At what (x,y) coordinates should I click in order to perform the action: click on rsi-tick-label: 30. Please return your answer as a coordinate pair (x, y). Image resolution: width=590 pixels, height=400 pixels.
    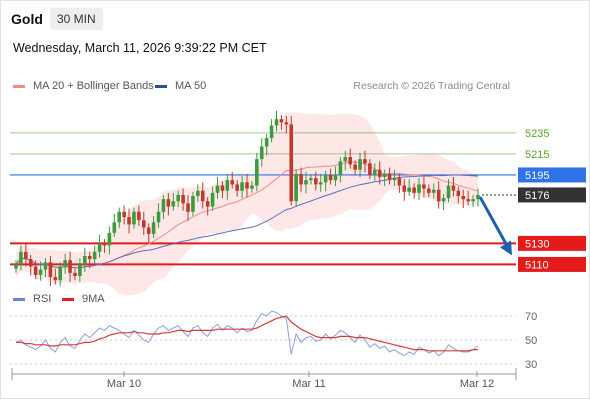
    Looking at the image, I should click on (531, 365).